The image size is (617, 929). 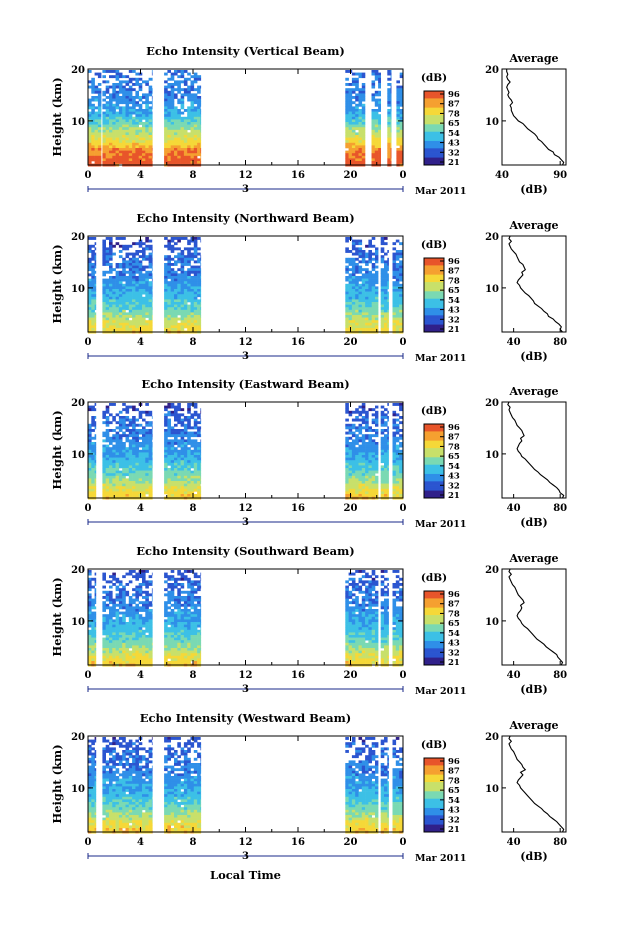 I want to click on colorbar-tick-label: 21, so click(x=454, y=496).